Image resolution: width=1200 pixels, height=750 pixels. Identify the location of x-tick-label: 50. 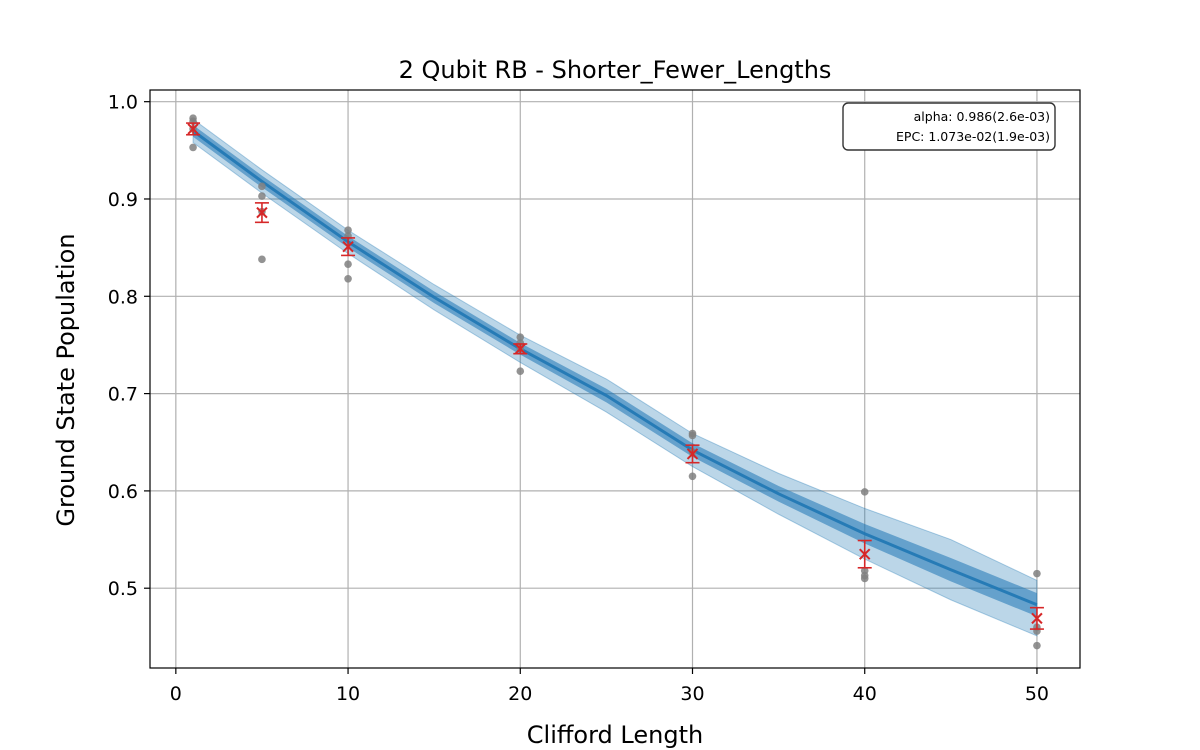
(1037, 694).